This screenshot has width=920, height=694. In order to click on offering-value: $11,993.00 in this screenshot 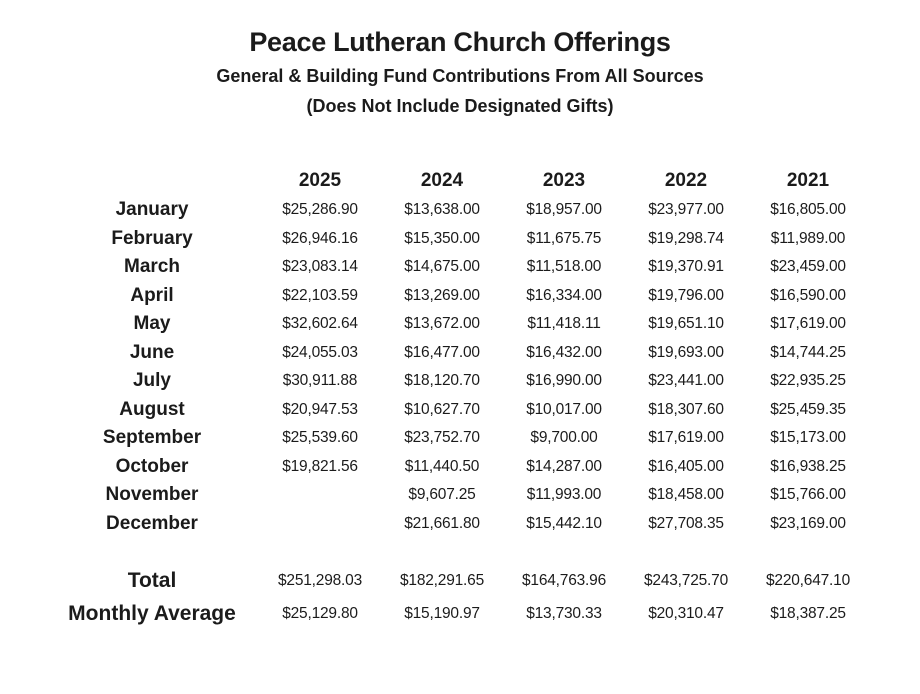, I will do `click(564, 495)`.